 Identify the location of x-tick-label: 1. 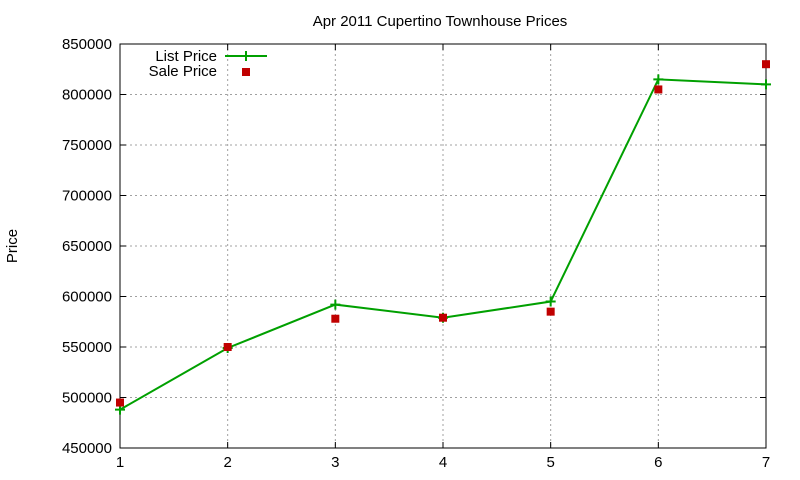
(120, 462).